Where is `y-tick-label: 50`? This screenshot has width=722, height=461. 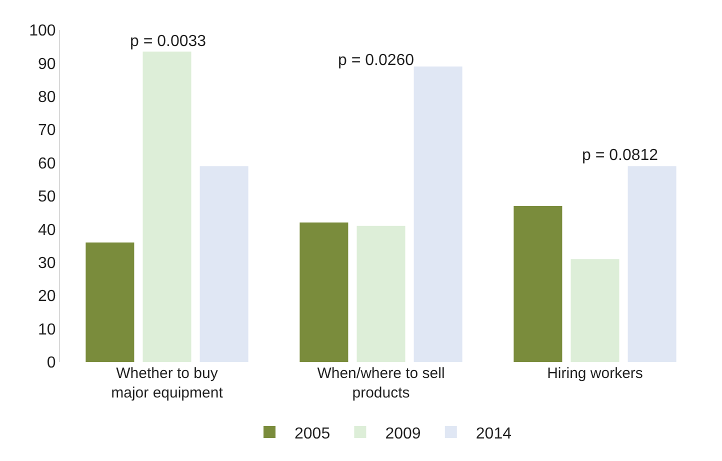 y-tick-label: 50 is located at coordinates (47, 197).